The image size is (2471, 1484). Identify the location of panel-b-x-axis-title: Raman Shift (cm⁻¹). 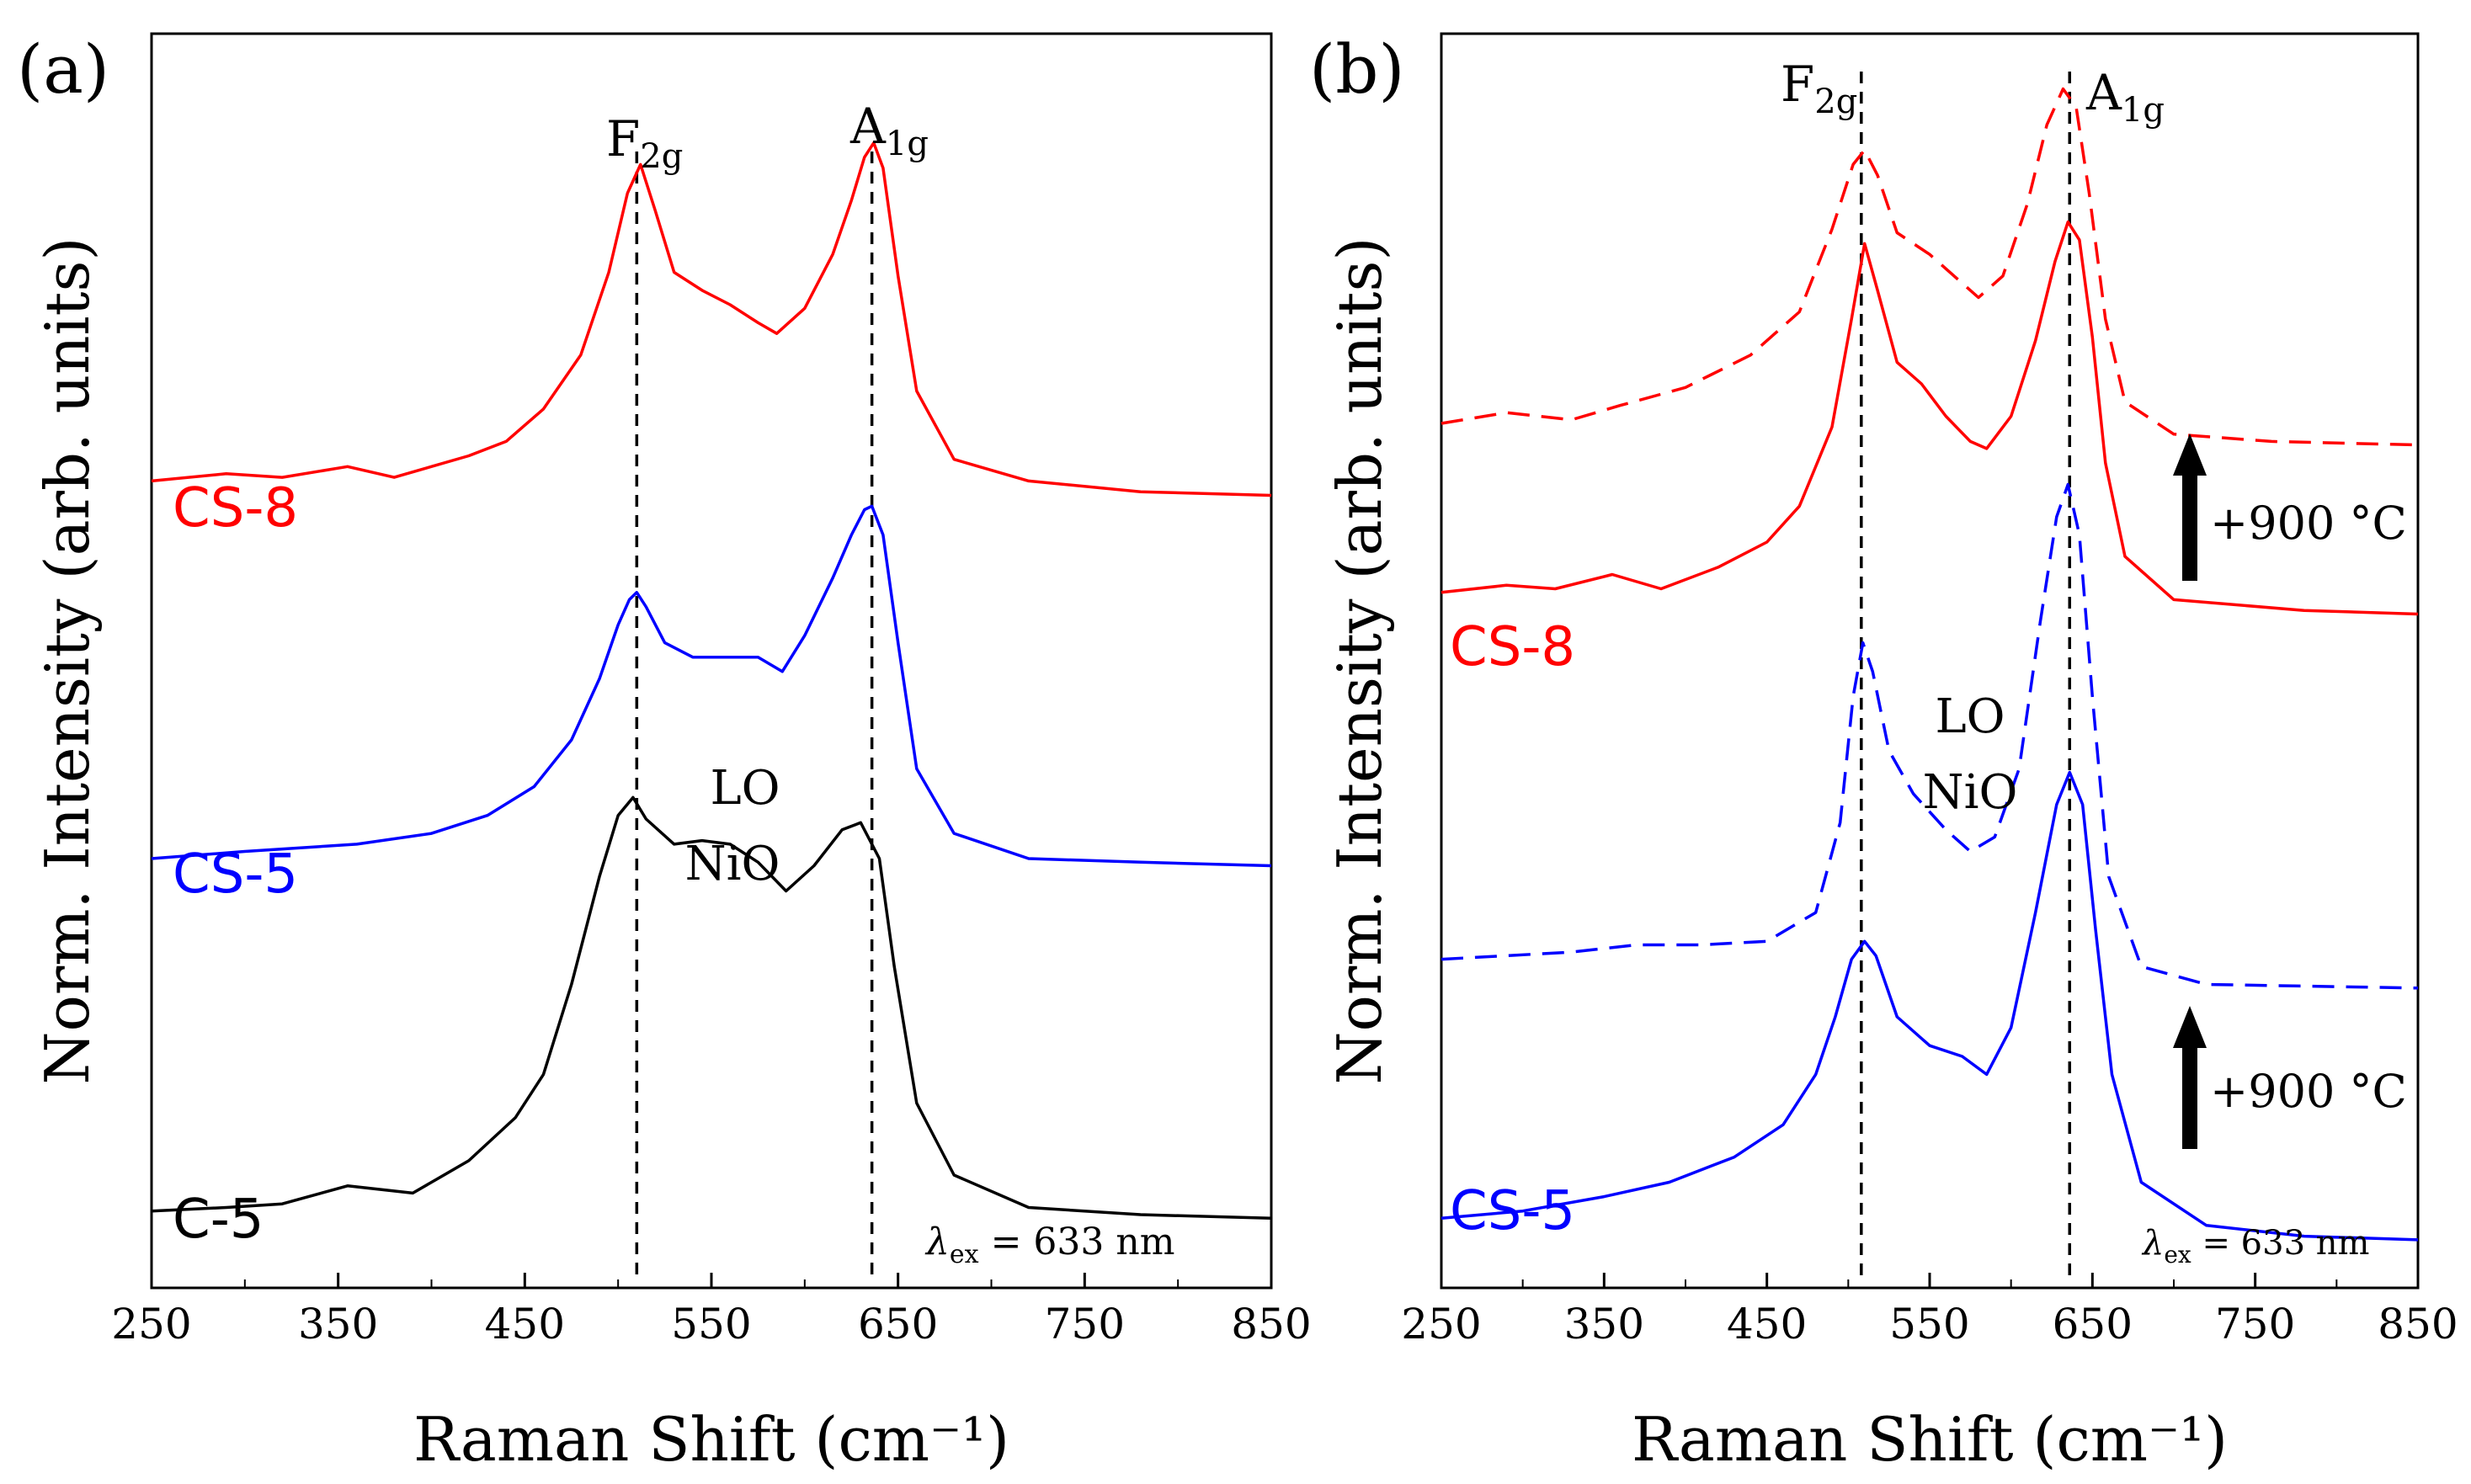
(1930, 1439).